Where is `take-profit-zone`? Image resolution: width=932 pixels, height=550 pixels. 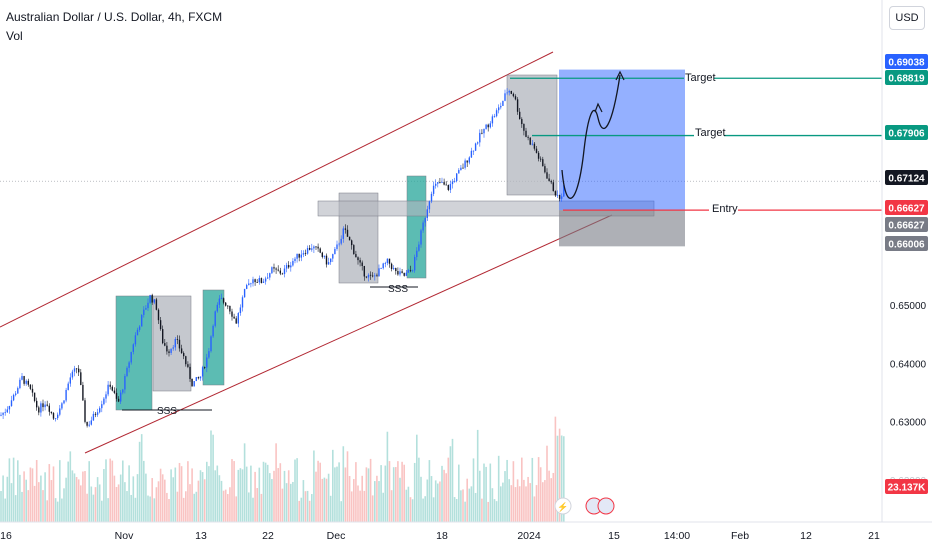
take-profit-zone is located at coordinates (622, 140).